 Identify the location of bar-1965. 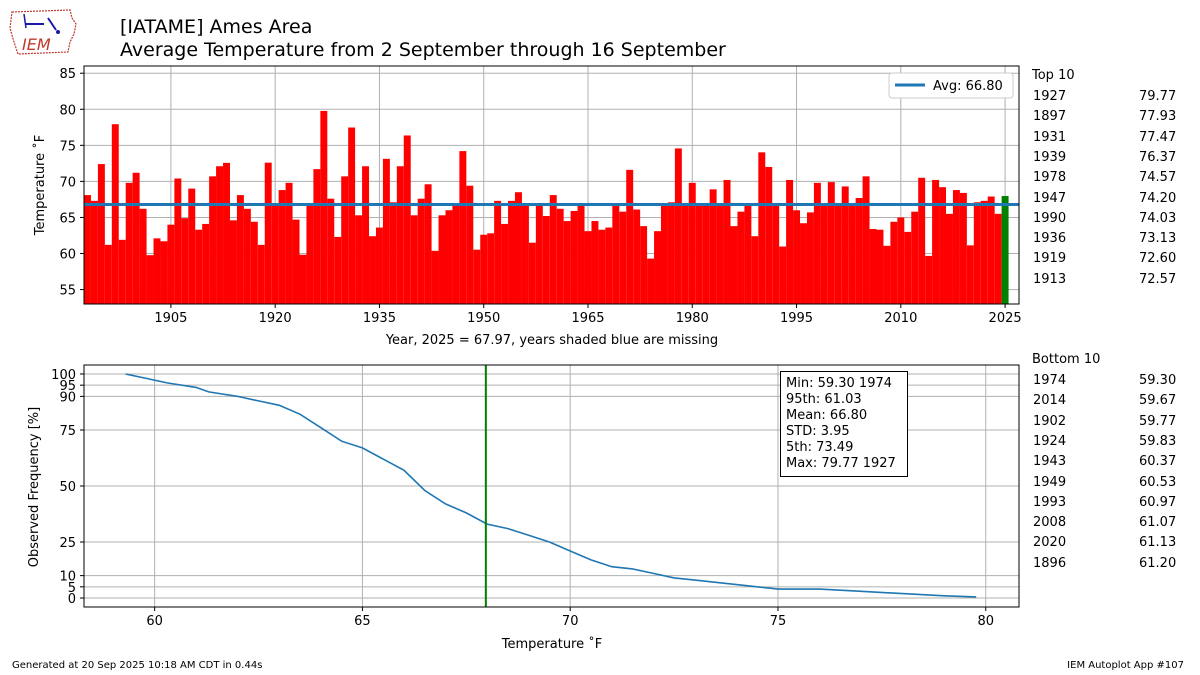
(588, 267).